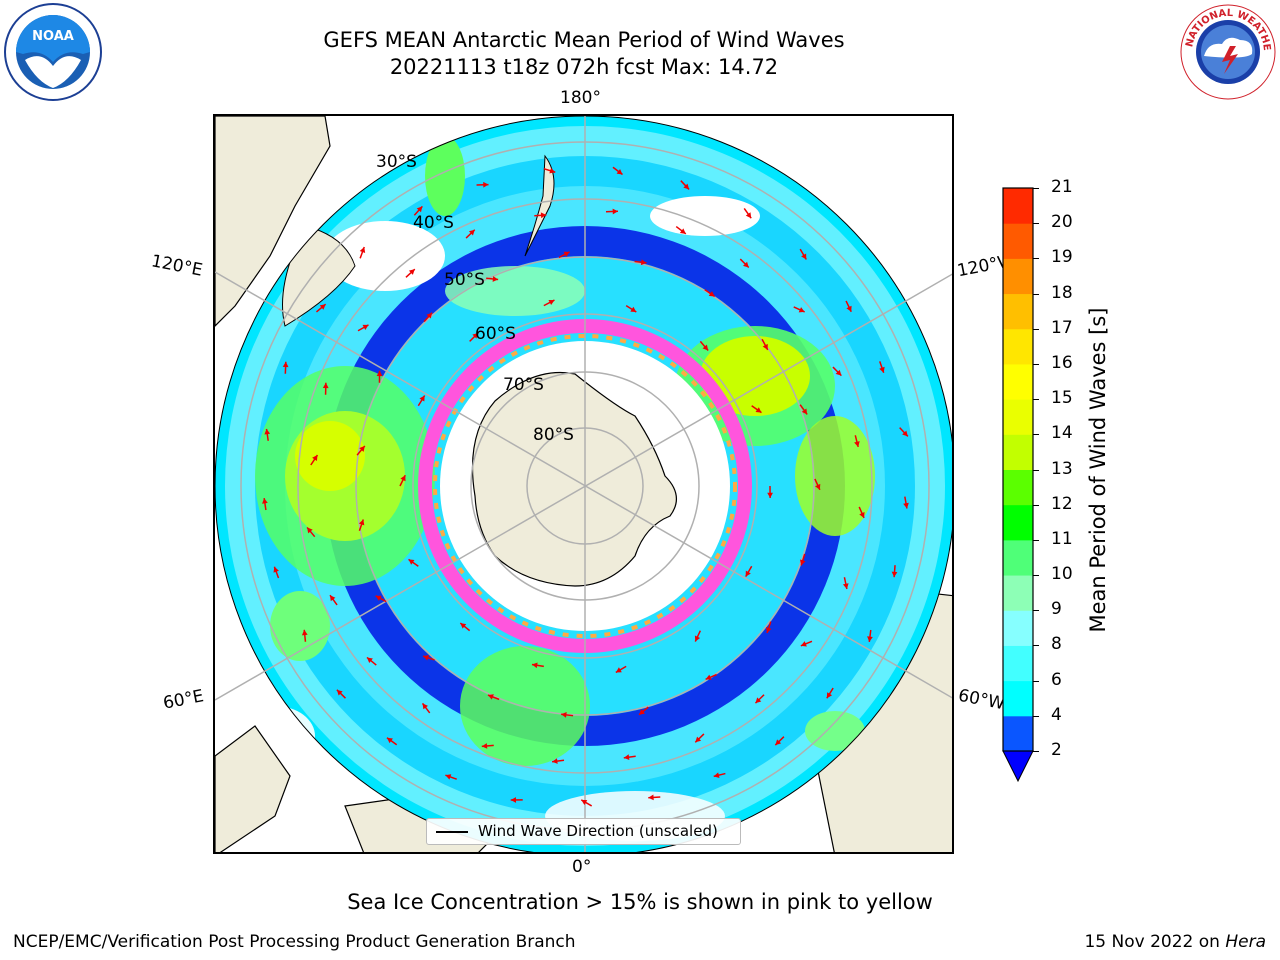 The height and width of the screenshot is (960, 1280). Describe the element at coordinates (53, 36) in the screenshot. I see `svg-text: NOAA` at that location.